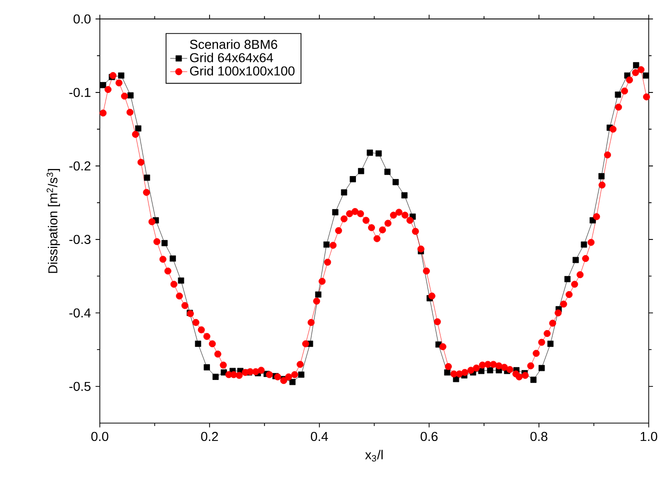 The image size is (662, 488). I want to click on y-tick-label: -0.2, so click(79, 166).